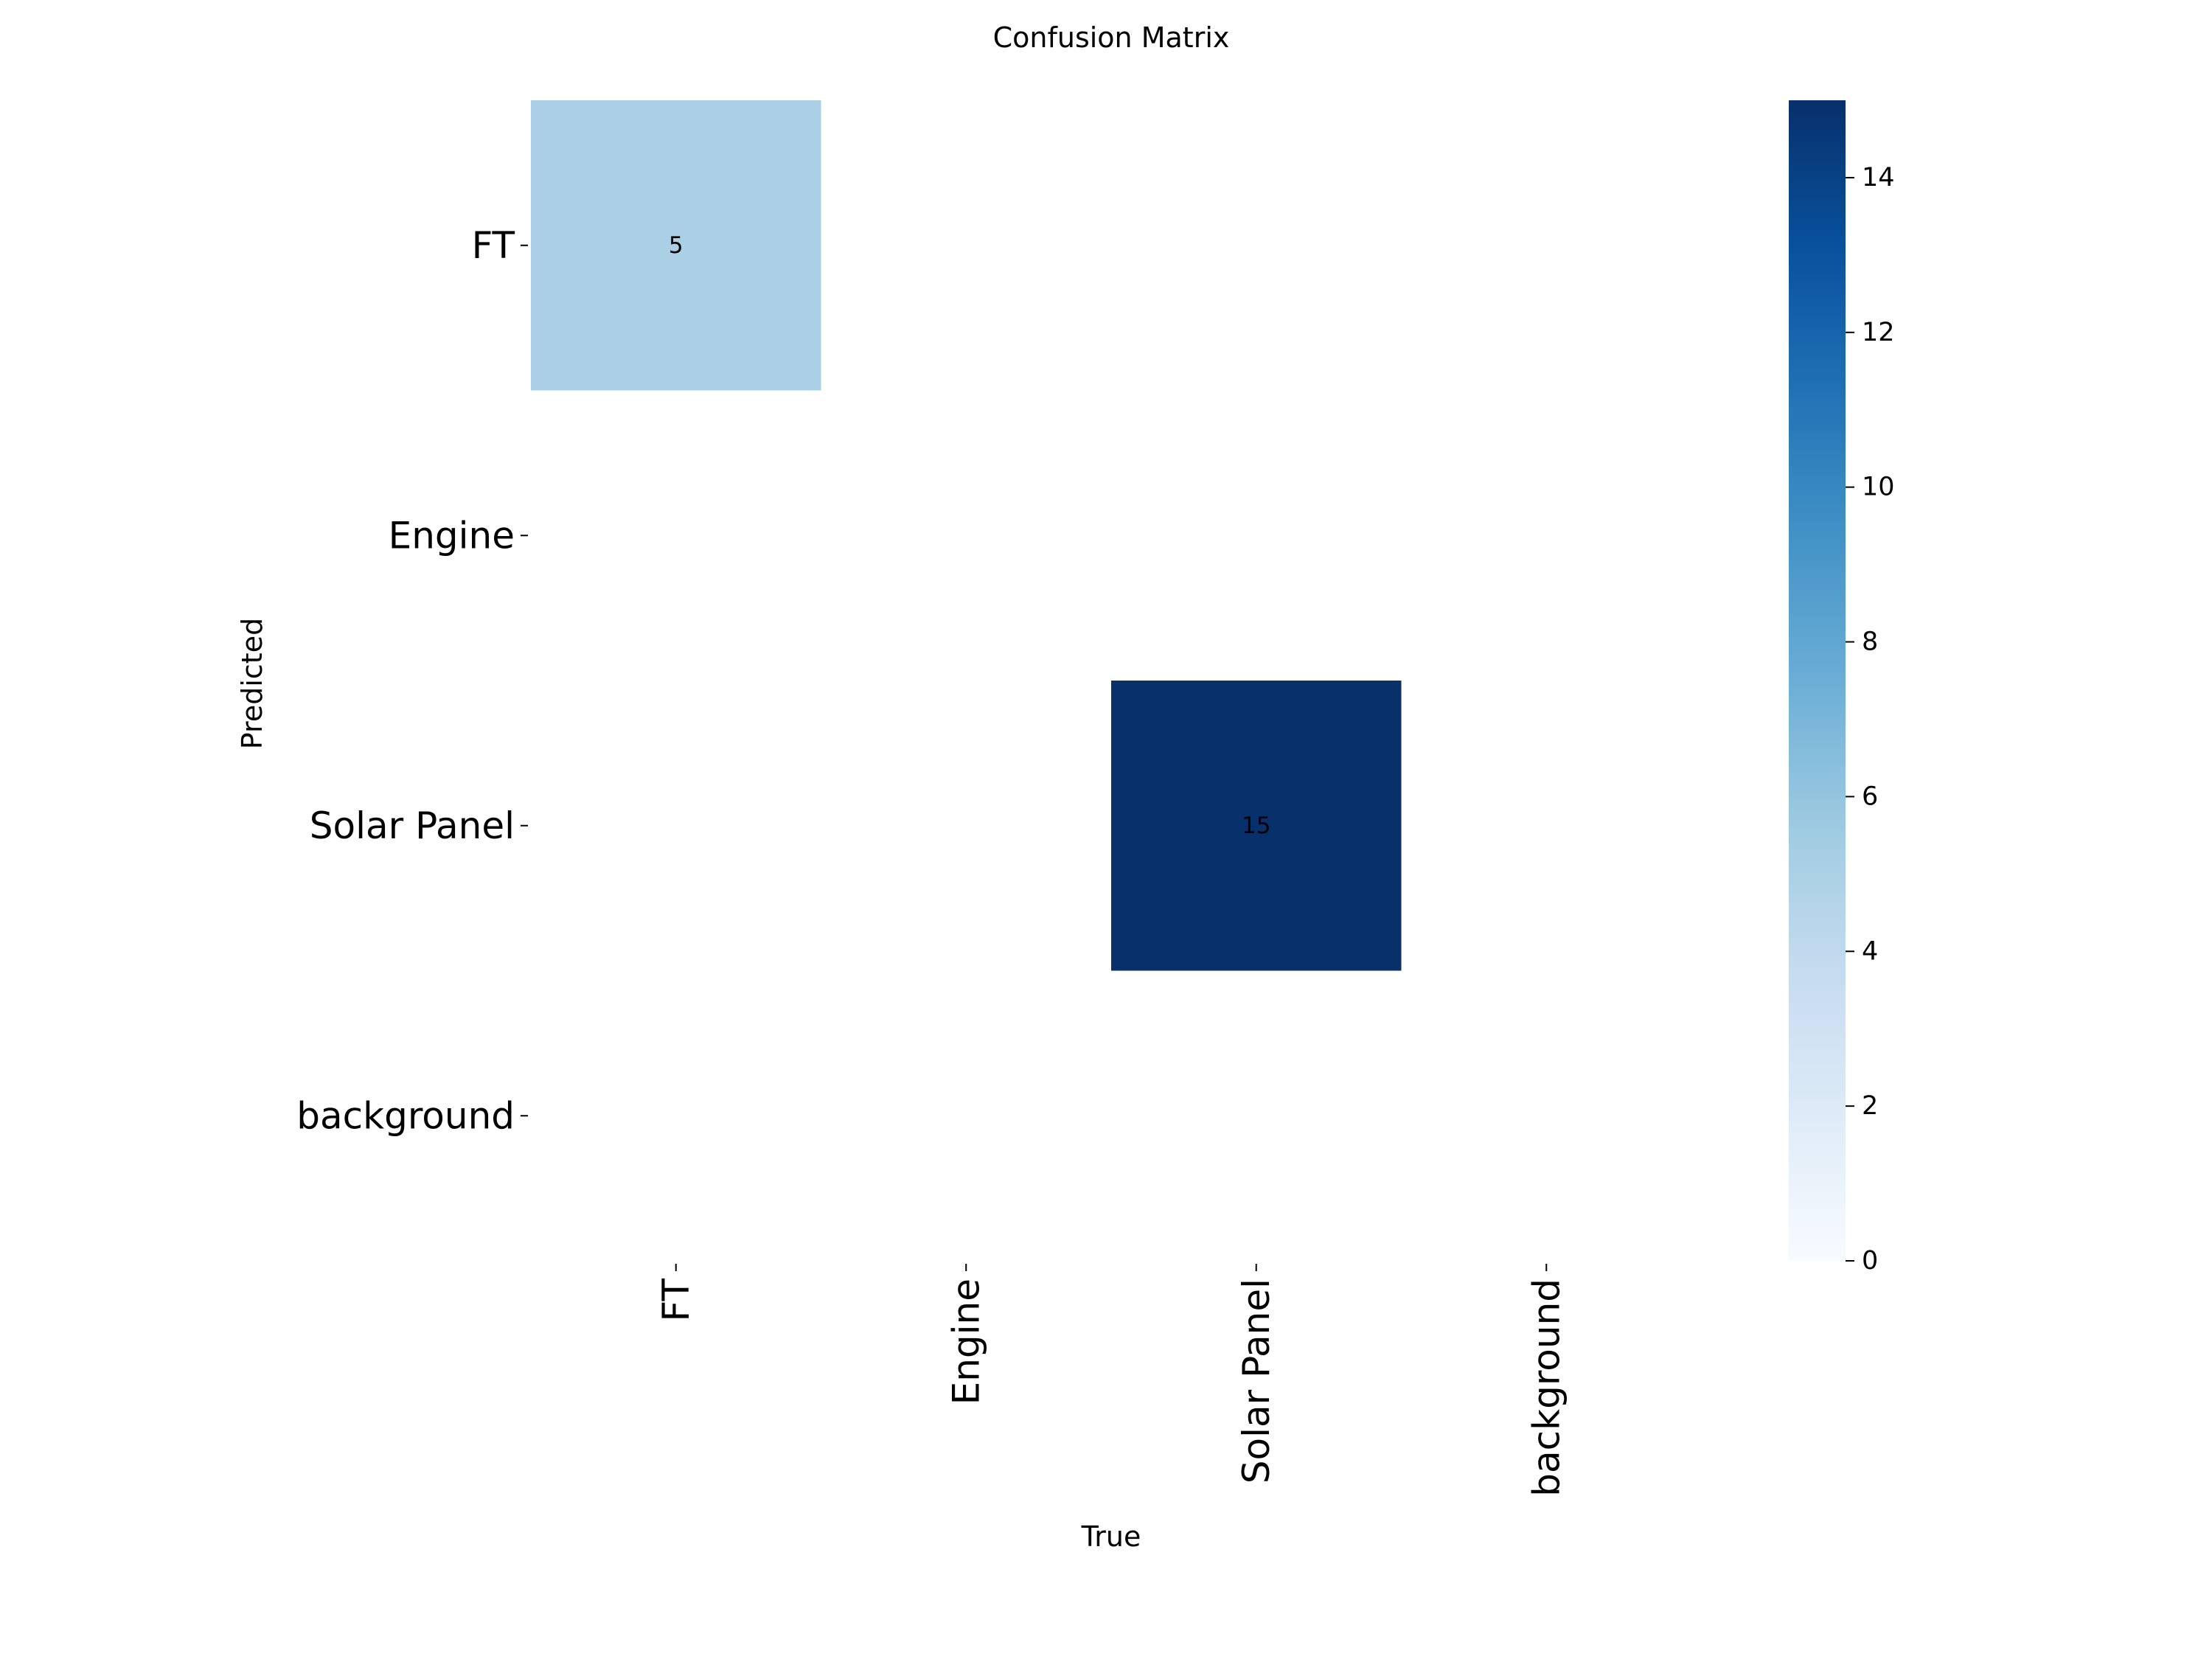 The height and width of the screenshot is (1659, 2212). I want to click on y-tick-label-ft: FT, so click(493, 245).